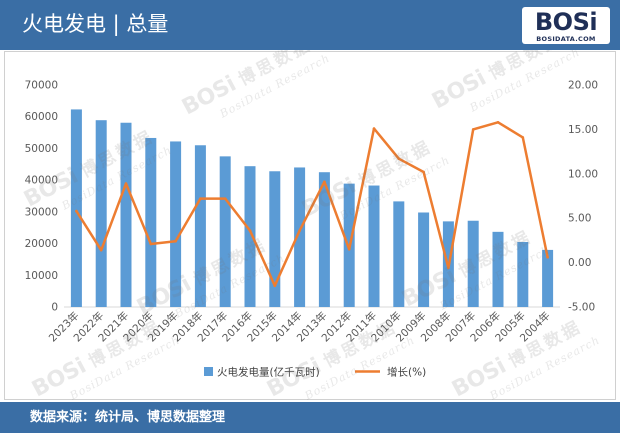  What do you see at coordinates (128, 417) in the screenshot?
I see `data-source-note: 数据来源：统计局、博思数据整理` at bounding box center [128, 417].